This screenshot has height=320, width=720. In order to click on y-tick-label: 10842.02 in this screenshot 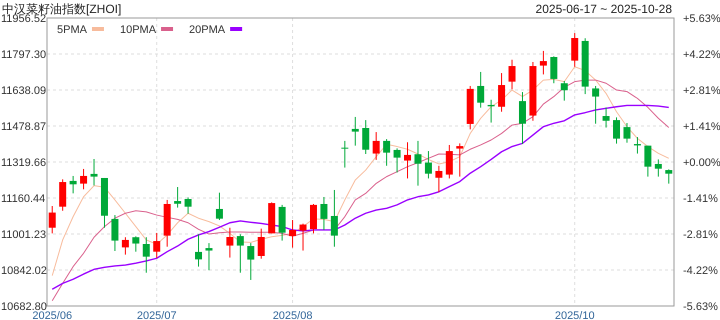, I will do `click(24, 271)`.